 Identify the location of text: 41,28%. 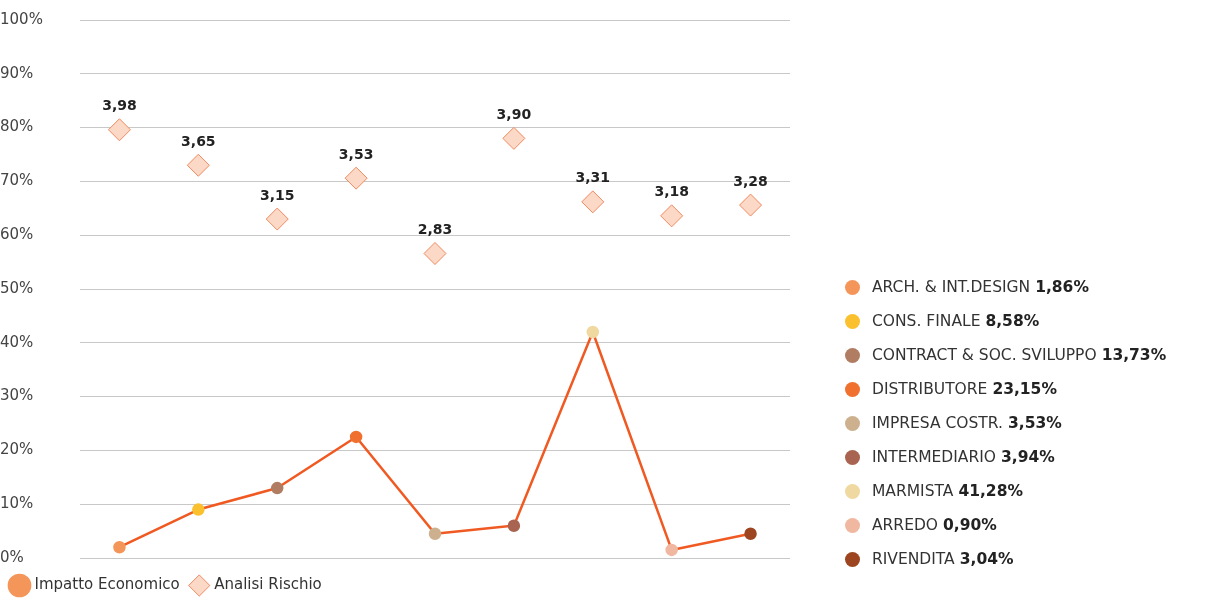
(990, 491).